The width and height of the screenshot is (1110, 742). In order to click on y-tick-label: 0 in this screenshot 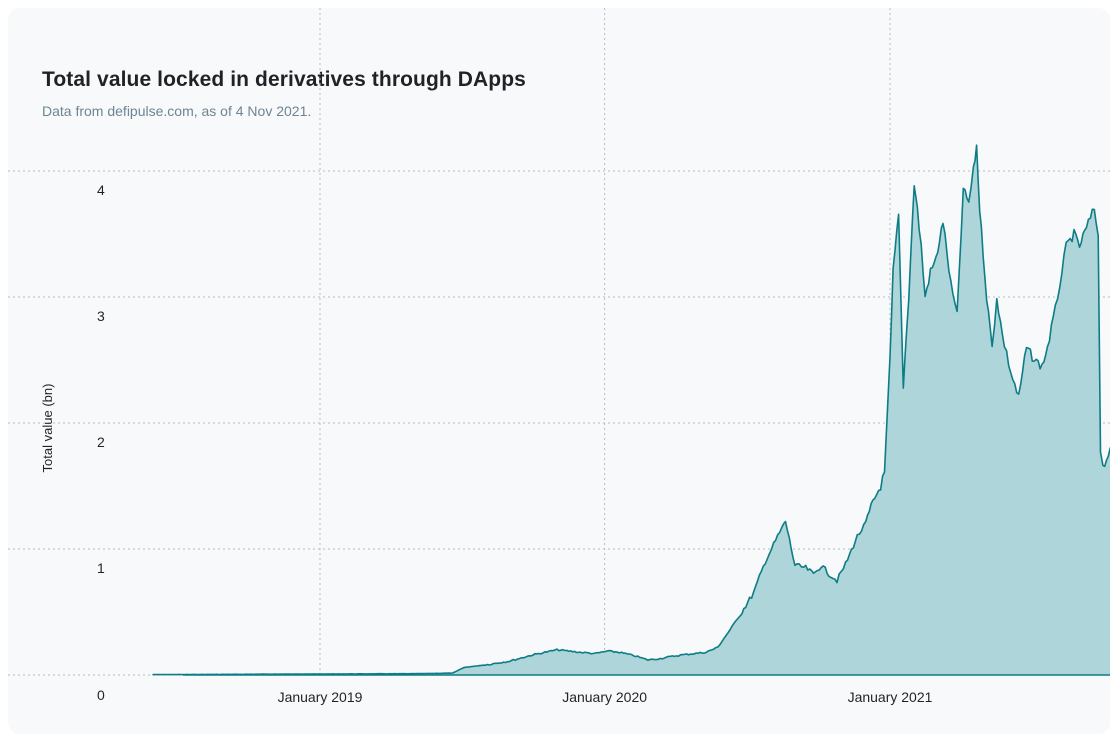, I will do `click(101, 695)`.